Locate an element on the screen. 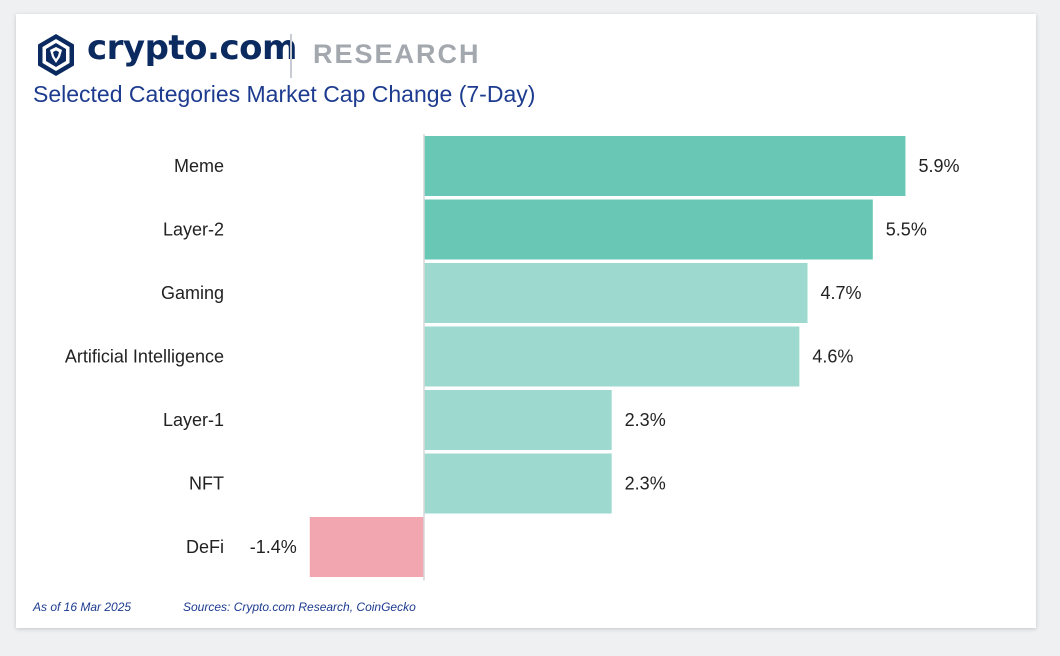  category-label-4: Layer-1 is located at coordinates (193, 420).